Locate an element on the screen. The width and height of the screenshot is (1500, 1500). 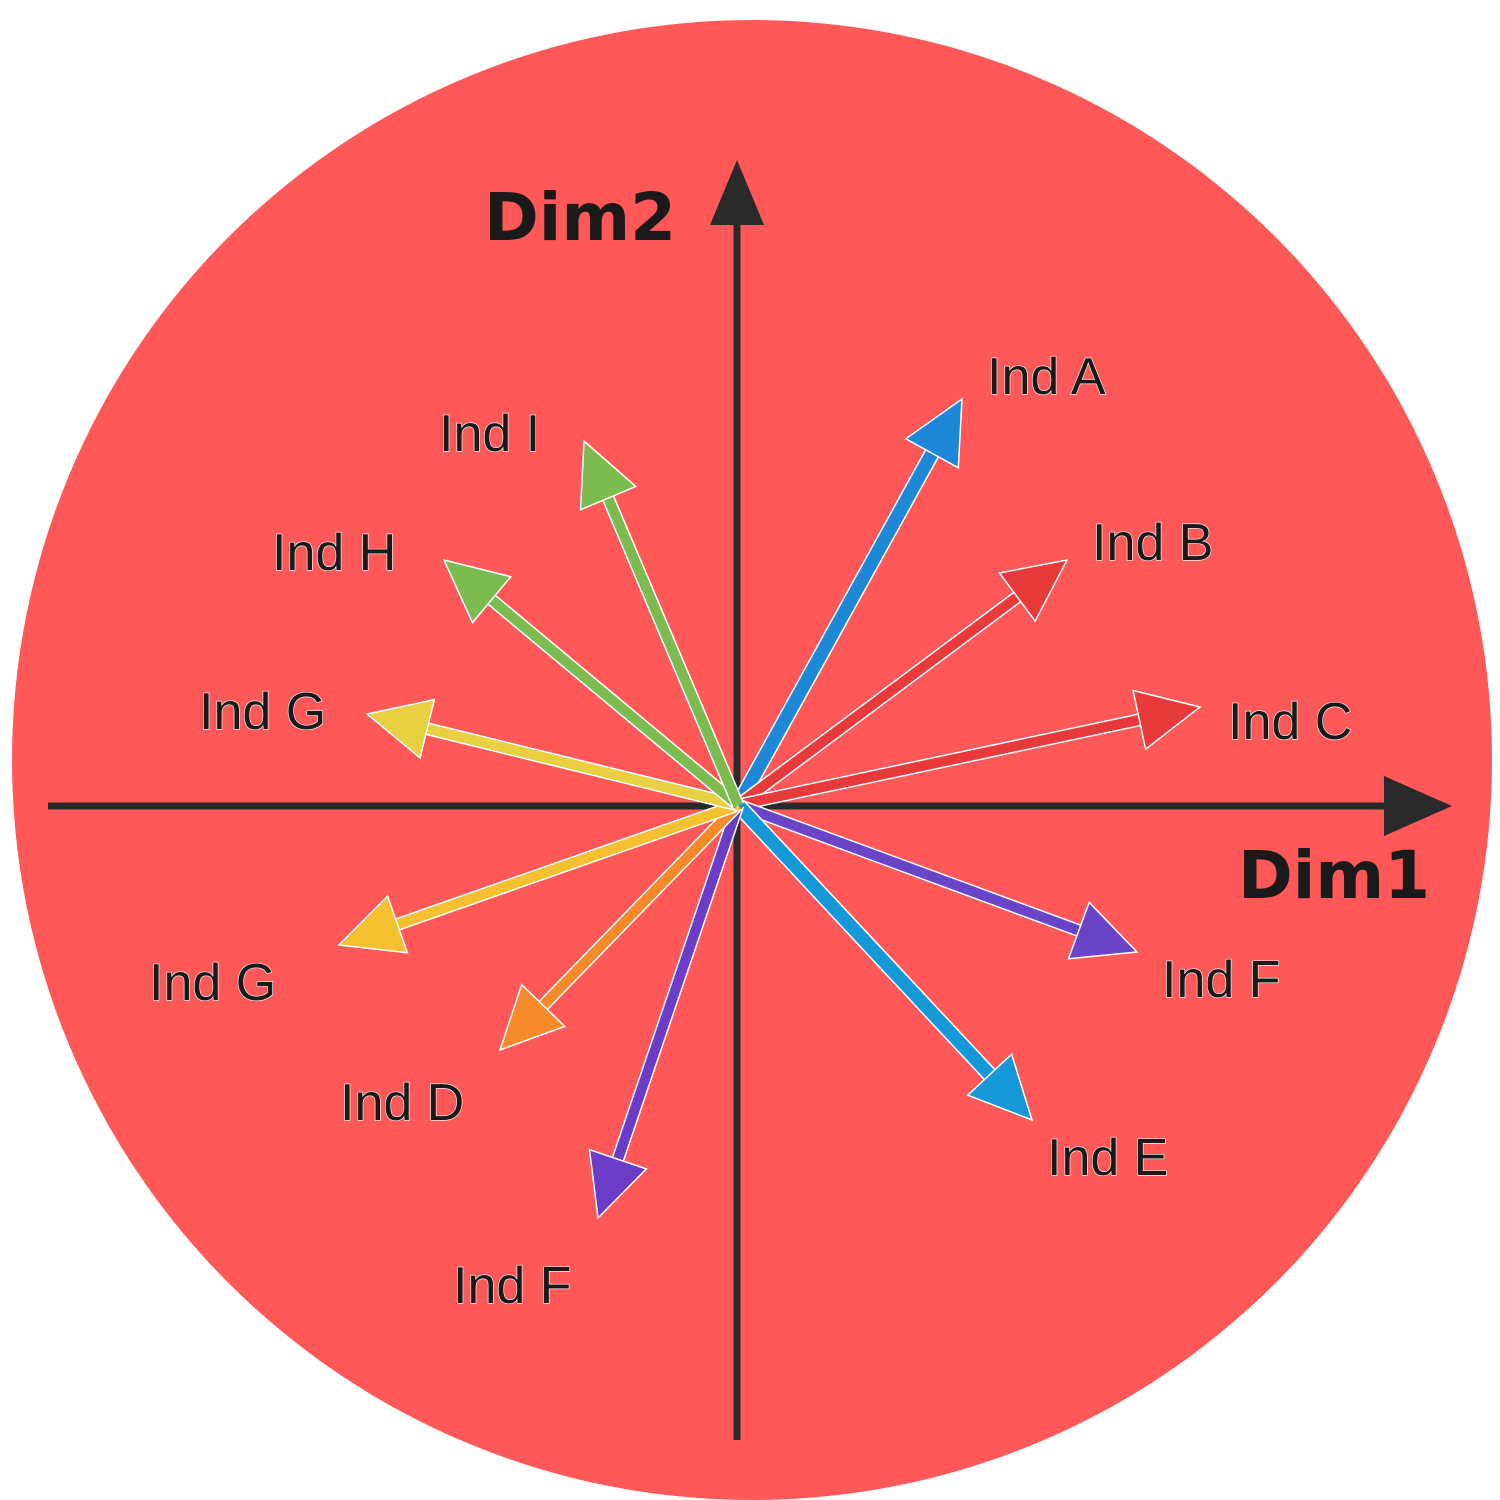
dim2-arrowhead is located at coordinates (737, 192).